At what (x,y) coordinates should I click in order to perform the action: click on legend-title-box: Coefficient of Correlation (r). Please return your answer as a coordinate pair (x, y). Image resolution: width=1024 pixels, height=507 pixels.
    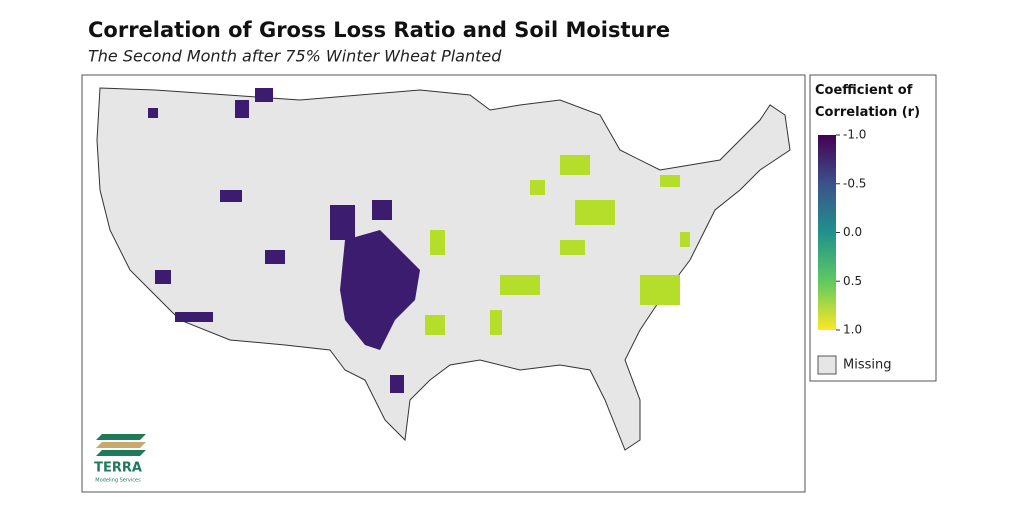
    Looking at the image, I should click on (868, 101).